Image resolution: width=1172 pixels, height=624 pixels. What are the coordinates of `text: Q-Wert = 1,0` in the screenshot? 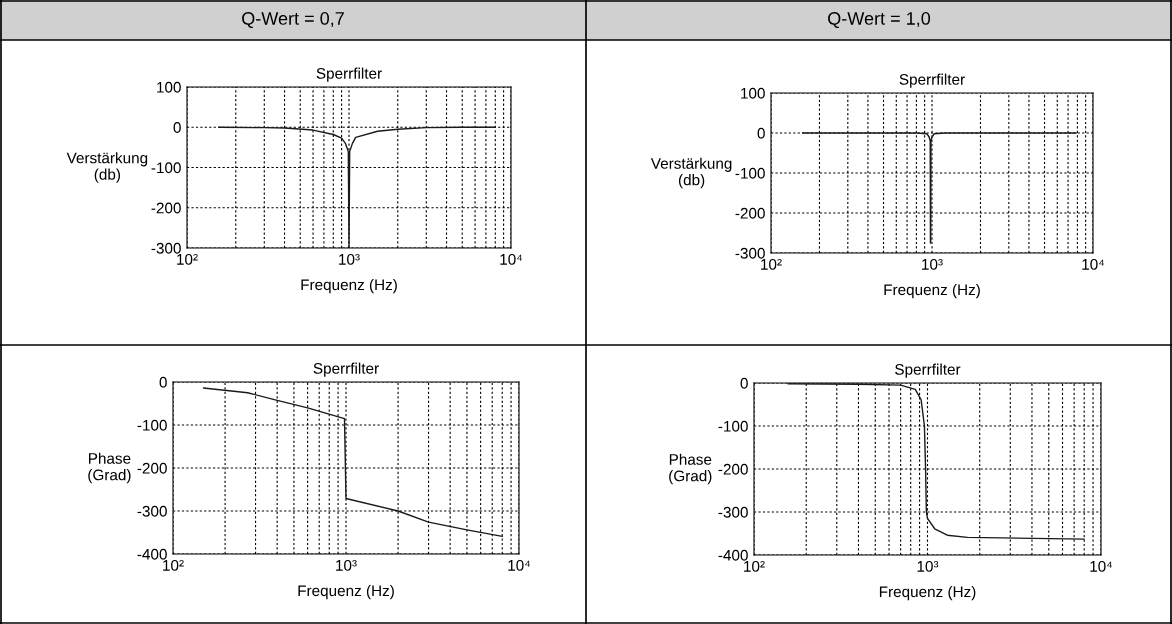 It's located at (879, 20).